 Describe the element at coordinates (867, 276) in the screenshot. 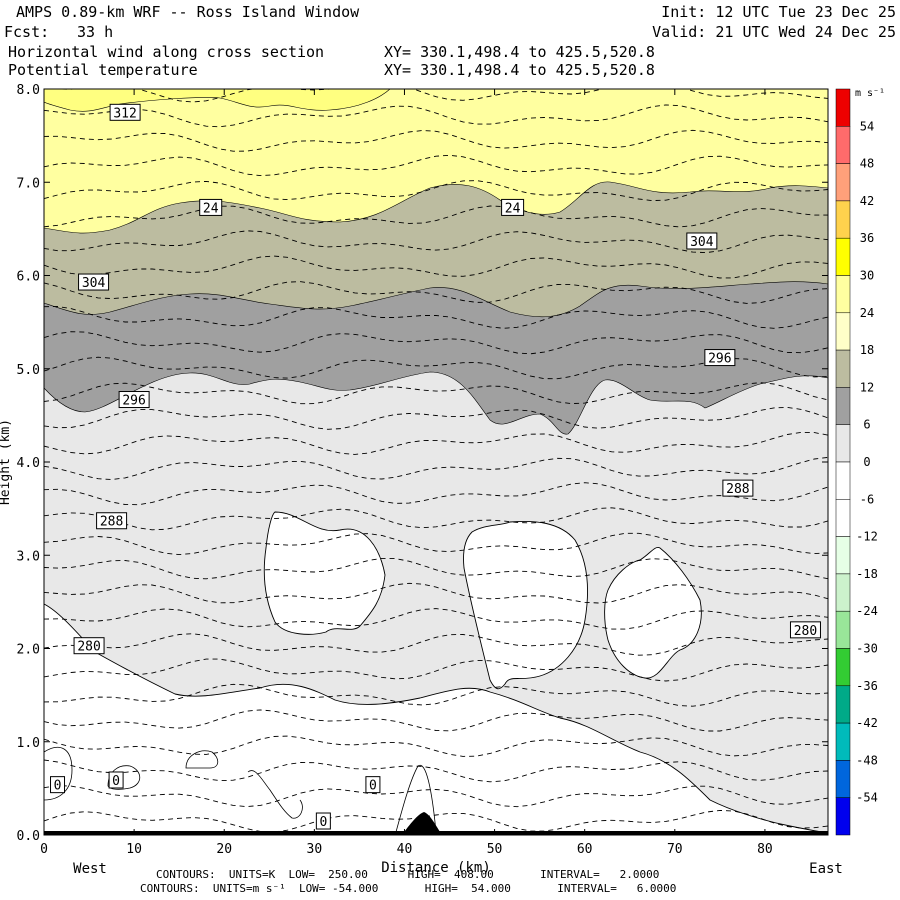

I see `colorbar-level: 30` at that location.